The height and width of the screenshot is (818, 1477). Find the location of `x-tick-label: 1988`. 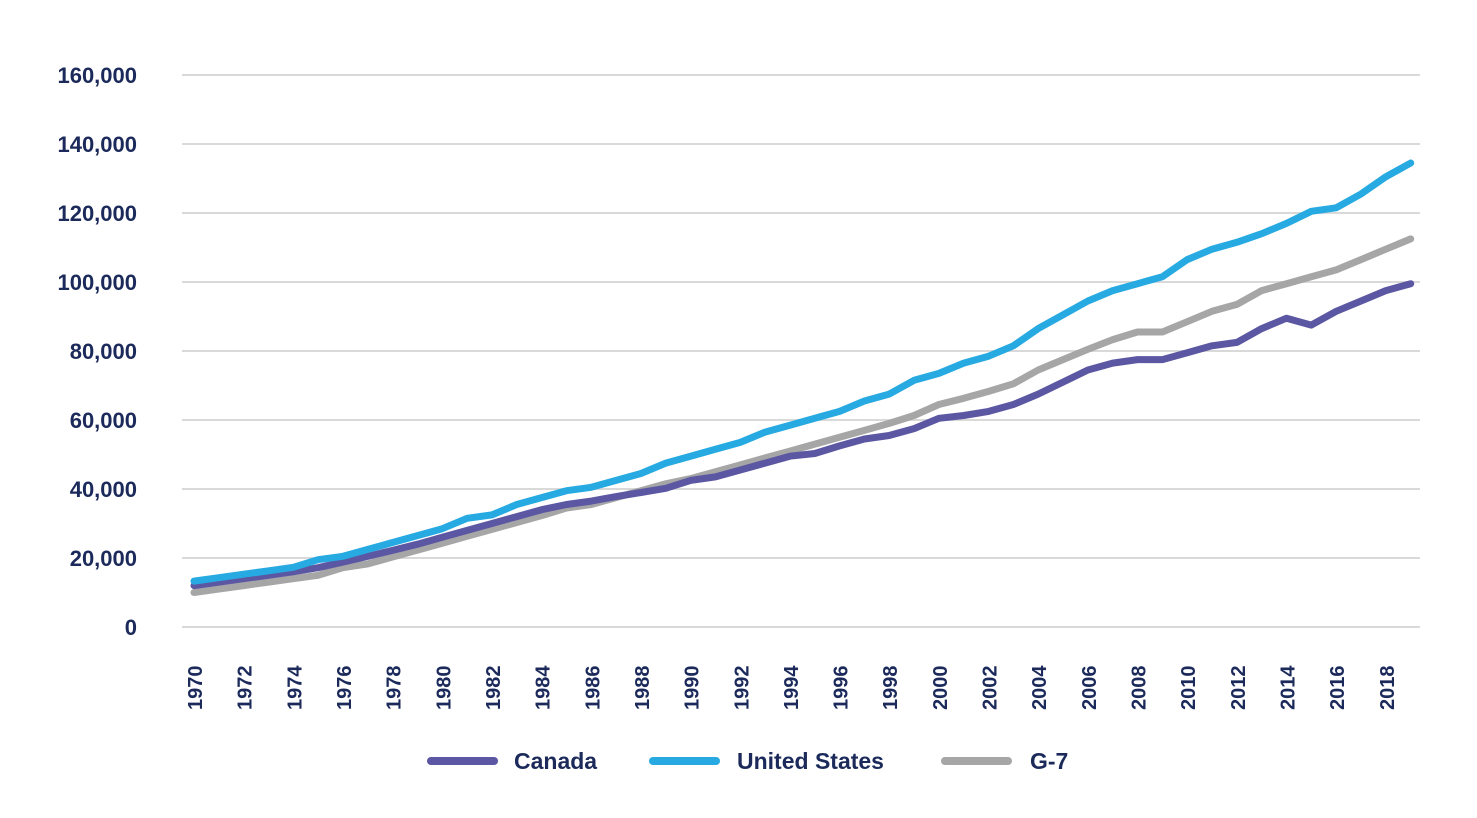

x-tick-label: 1988 is located at coordinates (643, 688).